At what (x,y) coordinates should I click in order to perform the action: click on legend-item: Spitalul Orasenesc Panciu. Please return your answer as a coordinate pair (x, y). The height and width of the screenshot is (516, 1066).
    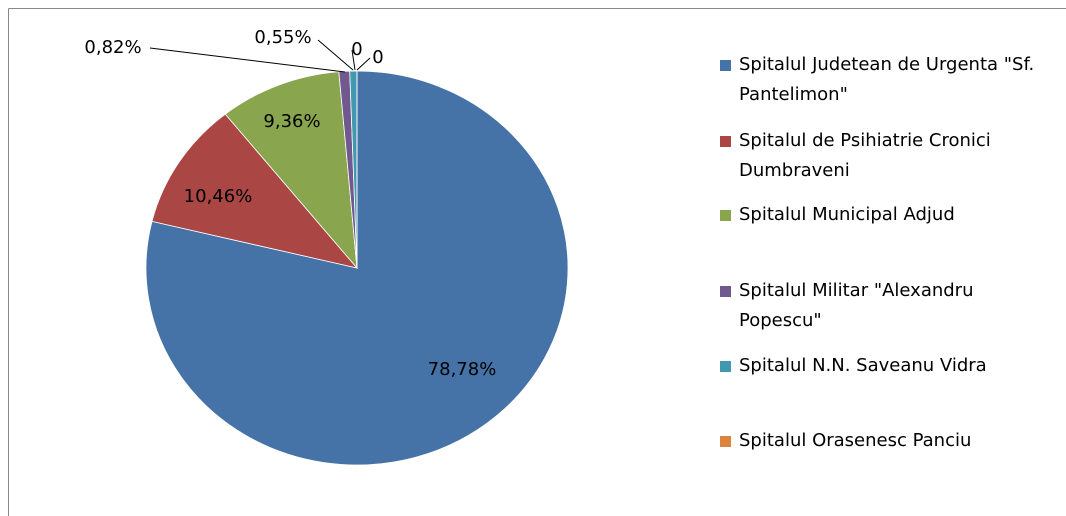
    Looking at the image, I should click on (845, 441).